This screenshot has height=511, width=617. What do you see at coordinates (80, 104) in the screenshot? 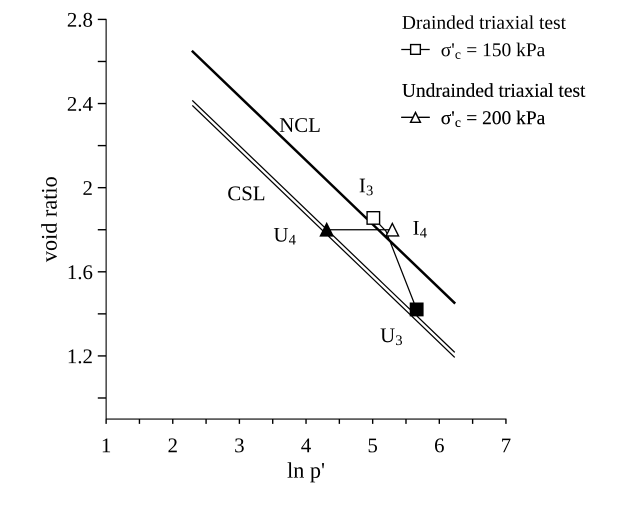
I see `y-tick-label: 2.4` at bounding box center [80, 104].